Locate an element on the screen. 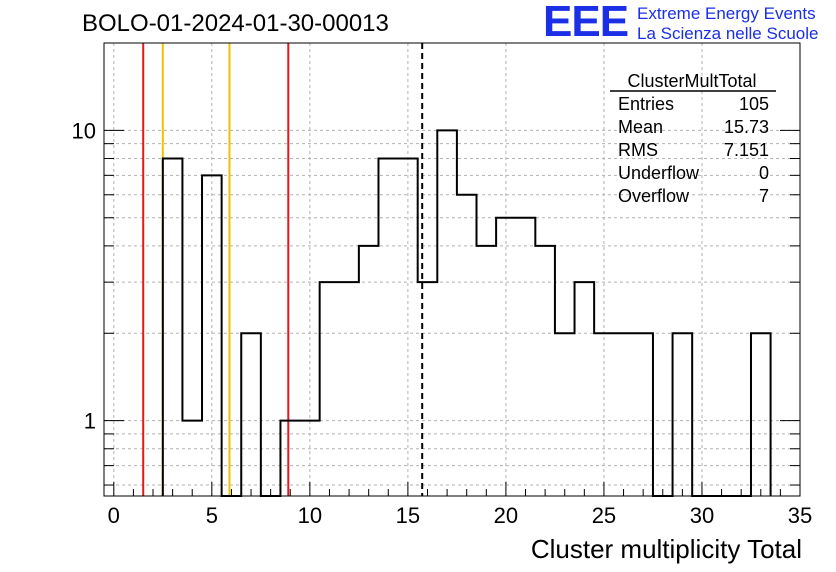 Image resolution: width=836 pixels, height=572 pixels. x-tick-label: 35 is located at coordinates (800, 515).